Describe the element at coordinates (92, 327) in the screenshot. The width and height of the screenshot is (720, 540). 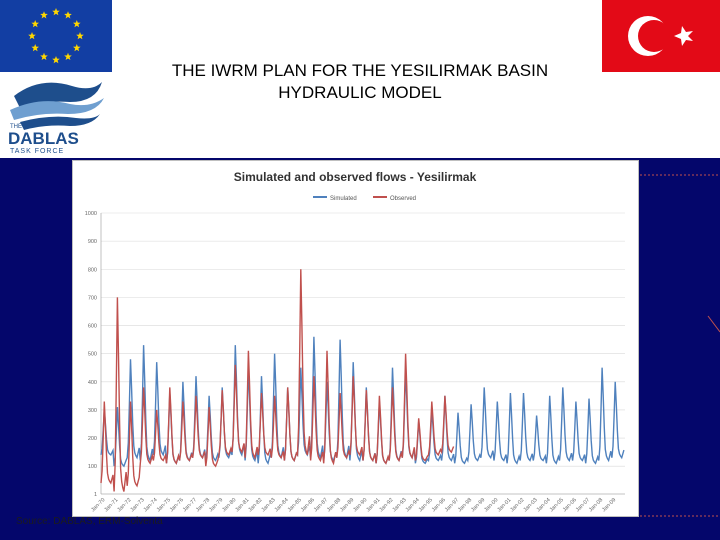
I see `y-tick-label: 600` at that location.